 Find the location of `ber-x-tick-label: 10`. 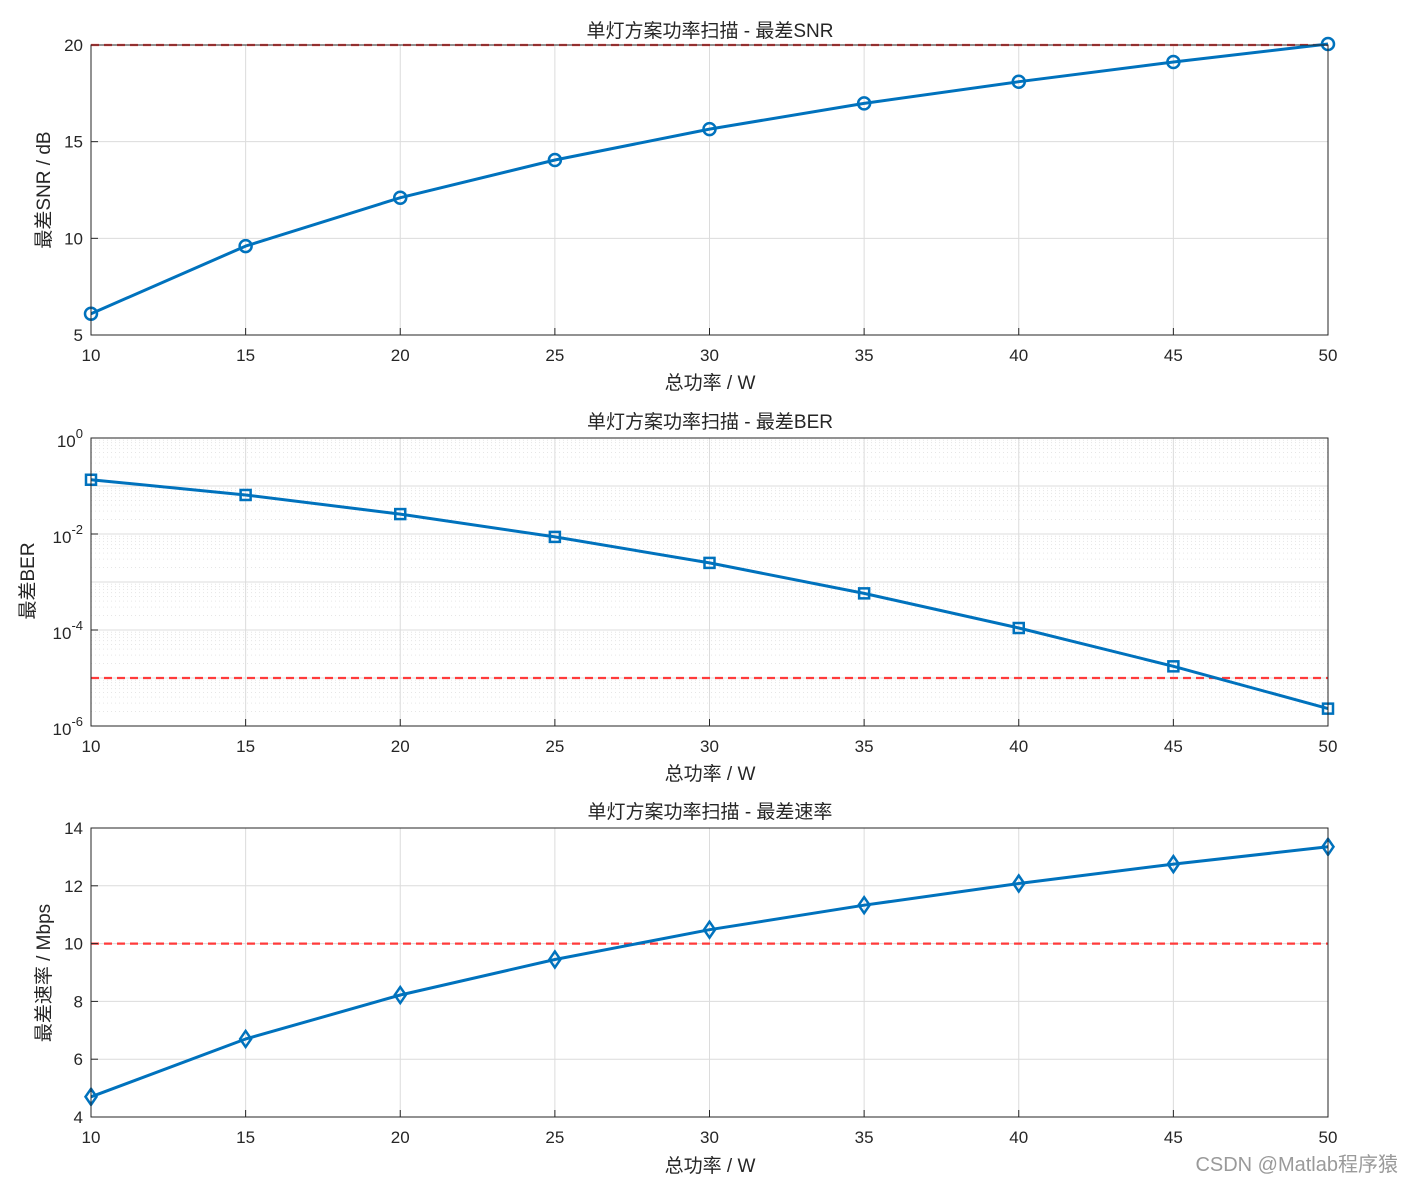

ber-x-tick-label: 10 is located at coordinates (91, 746).